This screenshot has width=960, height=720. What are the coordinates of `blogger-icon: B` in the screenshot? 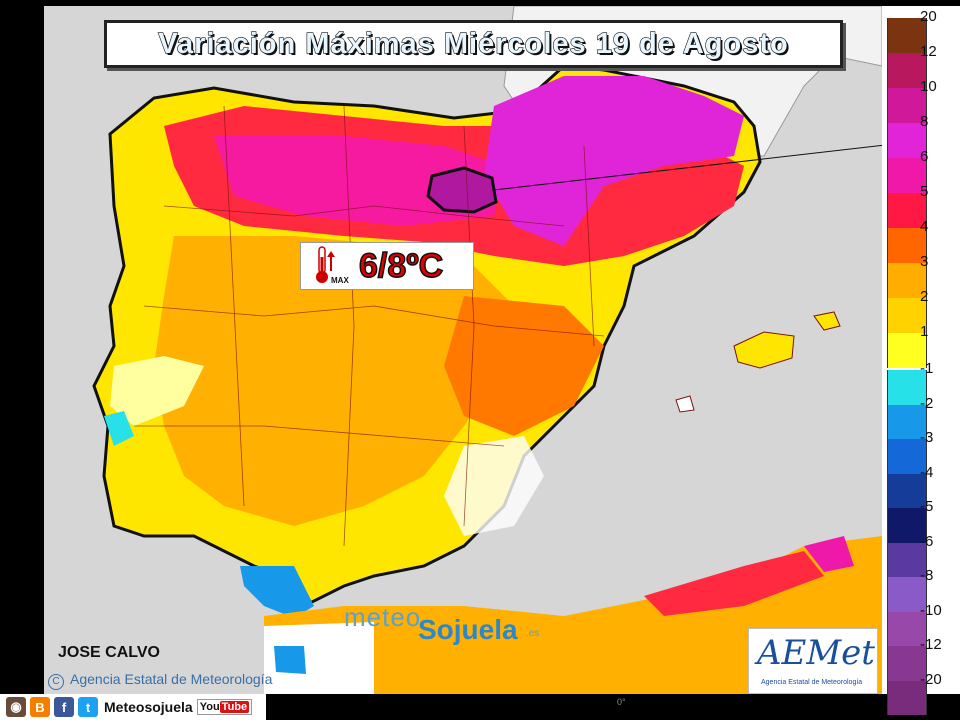 It's located at (40, 707).